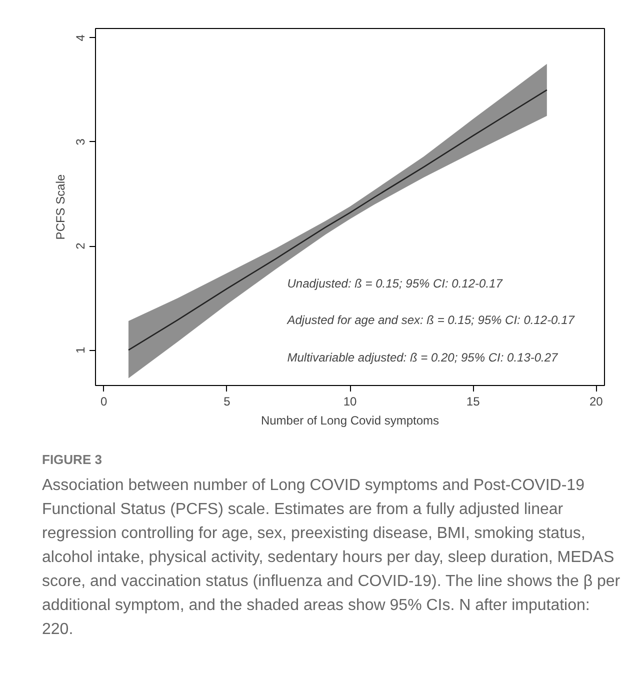 This screenshot has height=684, width=642. What do you see at coordinates (473, 401) in the screenshot?
I see `x-tick-label: 15` at bounding box center [473, 401].